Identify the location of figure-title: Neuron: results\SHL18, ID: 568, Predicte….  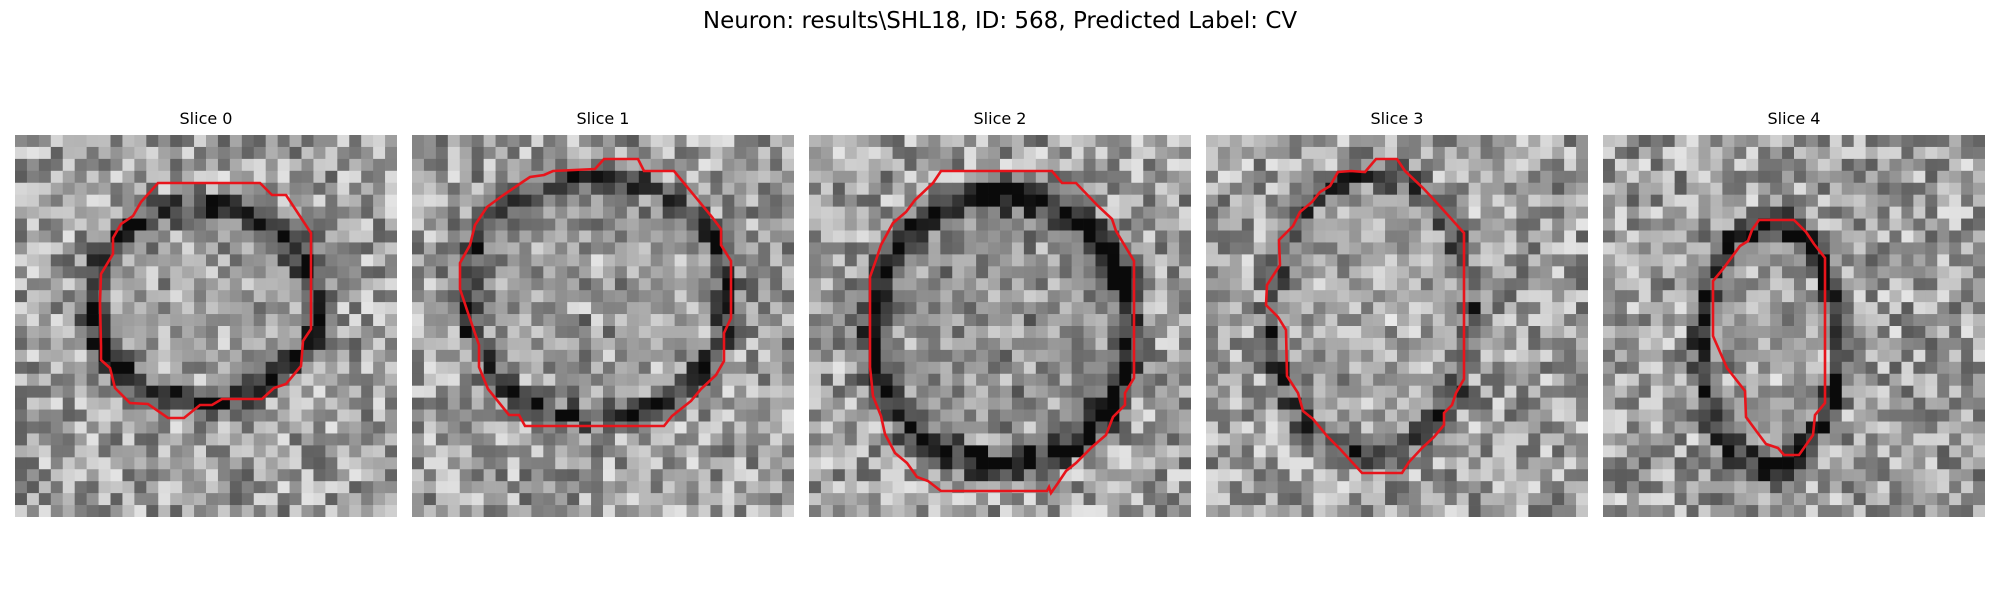
(1000, 21).